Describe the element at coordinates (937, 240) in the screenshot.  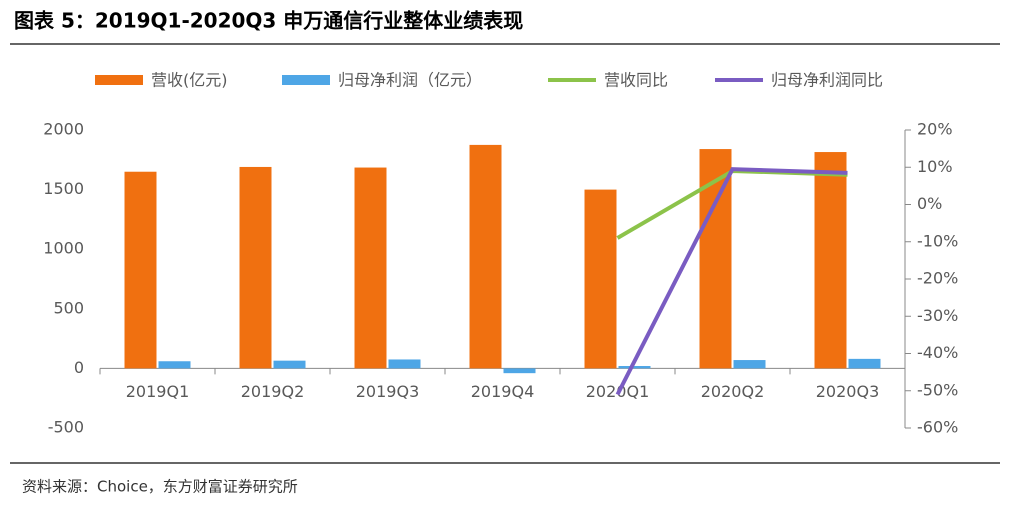
I see `y2-tick-label: -10%` at that location.